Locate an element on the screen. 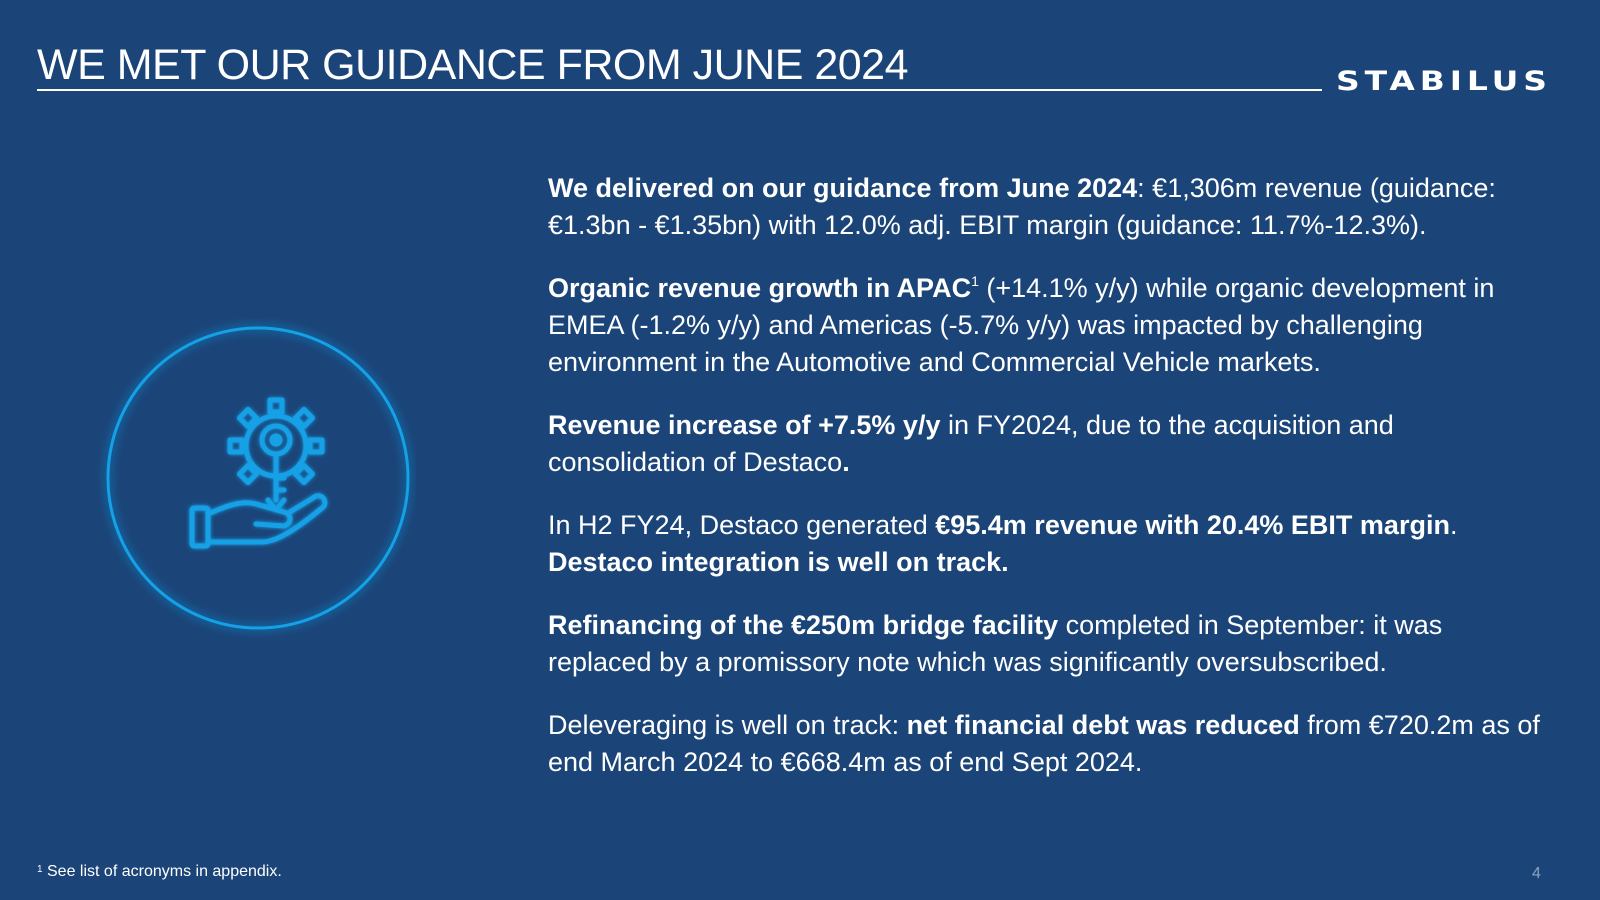 The width and height of the screenshot is (1600, 900). paragraph-text: . is located at coordinates (1453, 525).